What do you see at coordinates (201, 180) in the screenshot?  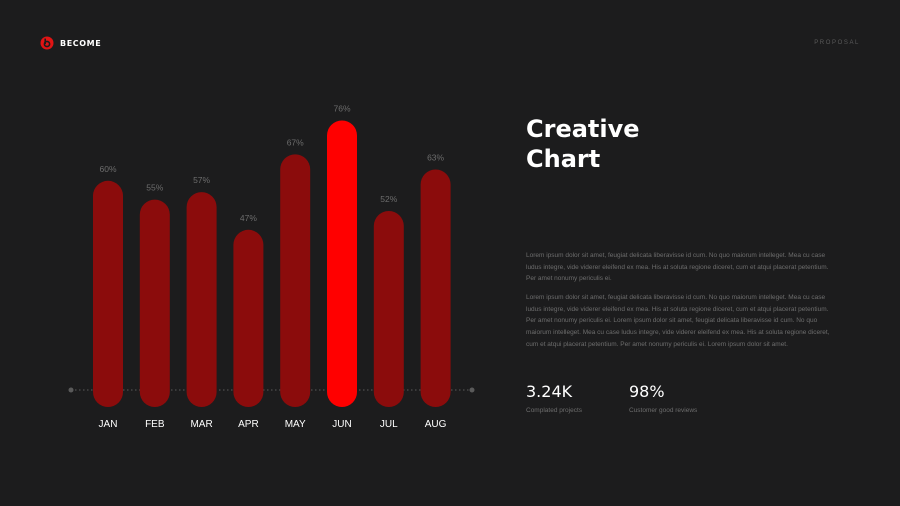 I see `value-label-mar: 57%` at bounding box center [201, 180].